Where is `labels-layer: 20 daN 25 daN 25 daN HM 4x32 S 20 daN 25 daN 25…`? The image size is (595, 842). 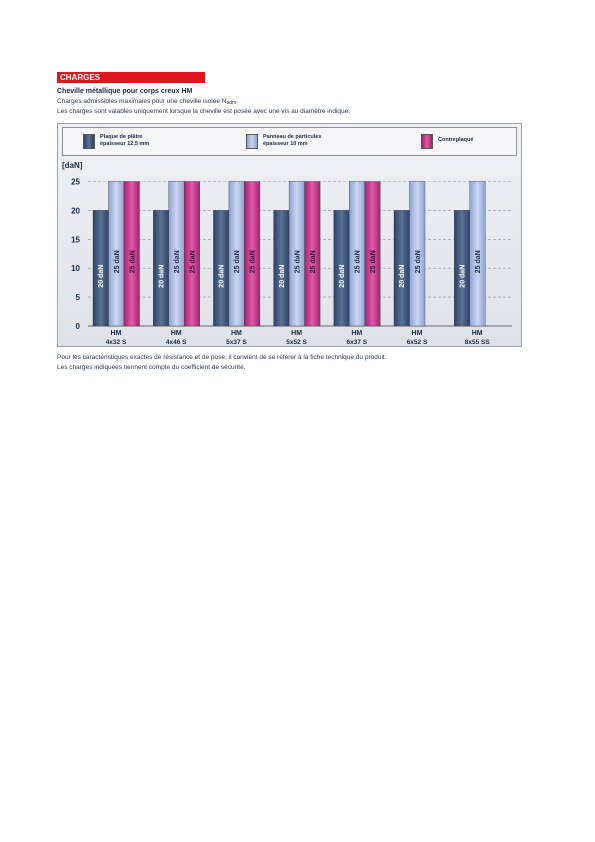
labels-layer: 20 daN 25 daN 25 daN HM 4x32 S 20 daN 25 daN 25… is located at coordinates (294, 298).